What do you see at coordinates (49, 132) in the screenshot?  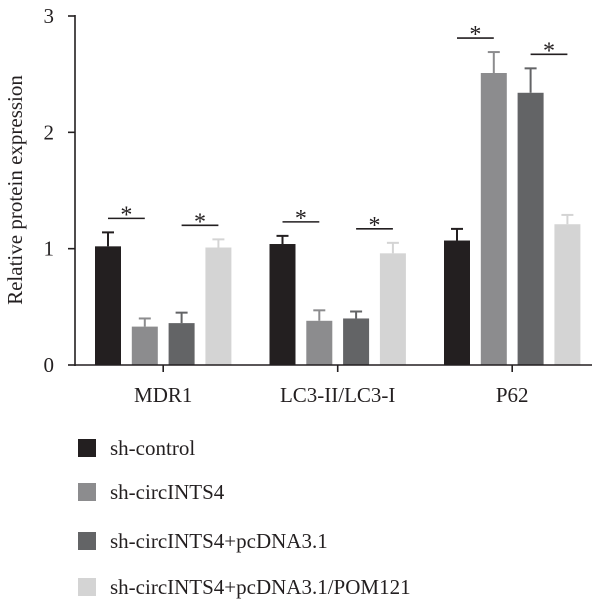 I see `y-tick-label: 2` at bounding box center [49, 132].